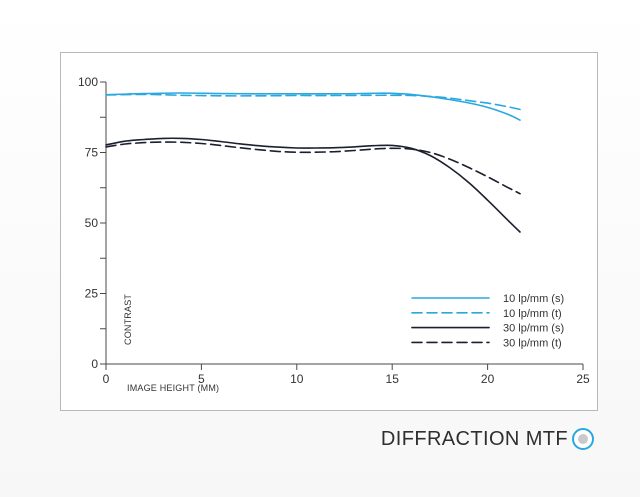 This screenshot has height=497, width=640. Describe the element at coordinates (393, 379) in the screenshot. I see `x-tick-label: 15` at that location.